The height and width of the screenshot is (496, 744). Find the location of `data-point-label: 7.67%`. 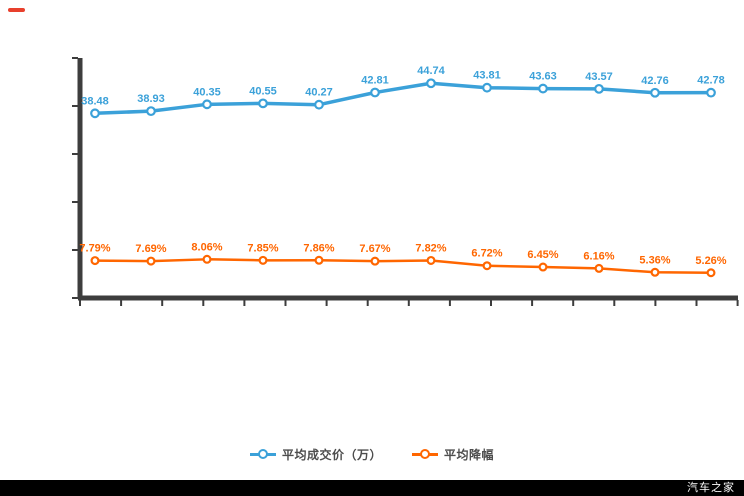

data-point-label: 7.67% is located at coordinates (374, 249).